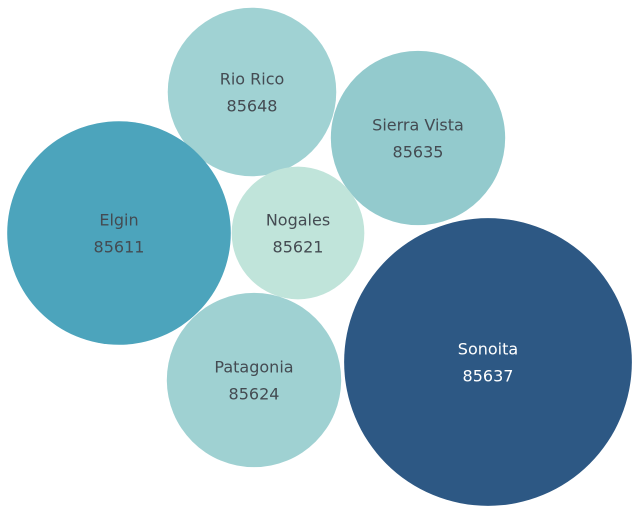 The width and height of the screenshot is (633, 512). I want to click on bubble-name: Rio Rico, so click(252, 79).